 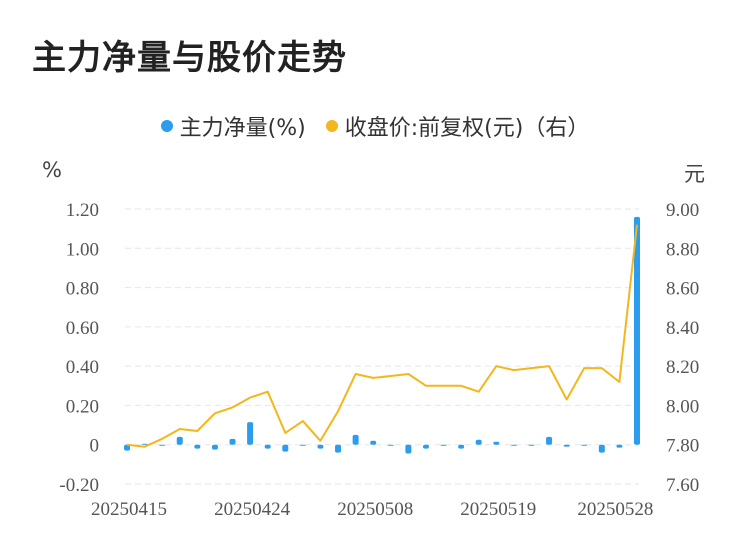 What do you see at coordinates (82, 249) in the screenshot?
I see `left-axis-tick-label: 1.00` at bounding box center [82, 249].